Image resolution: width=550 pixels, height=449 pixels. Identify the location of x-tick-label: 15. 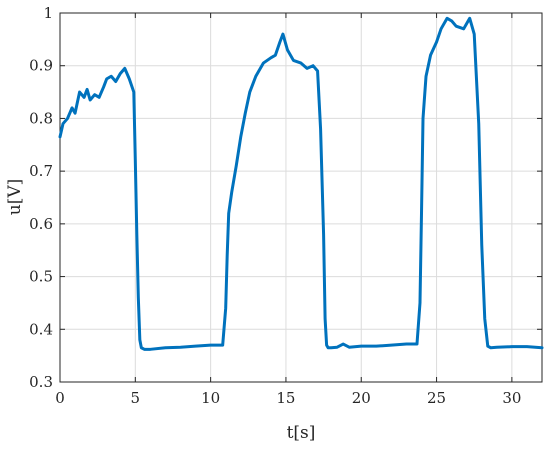
(285, 398).